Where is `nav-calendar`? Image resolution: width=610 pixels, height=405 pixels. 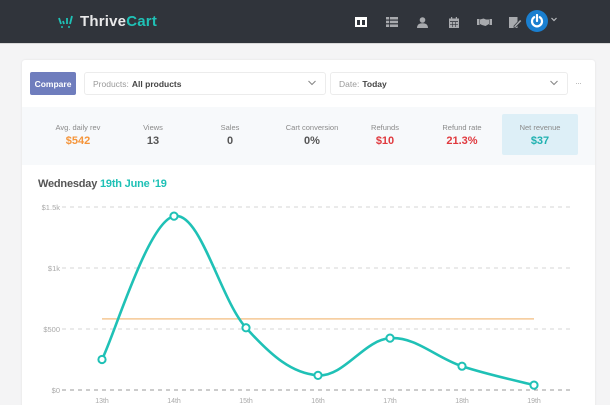 nav-calendar is located at coordinates (453, 22).